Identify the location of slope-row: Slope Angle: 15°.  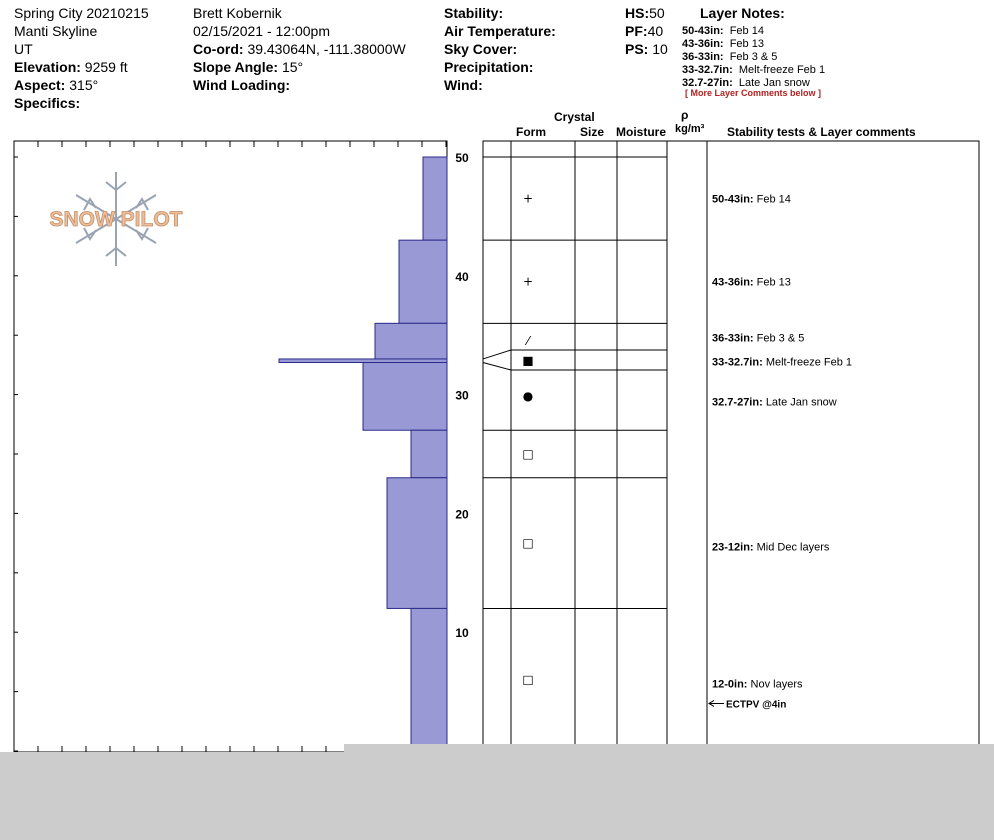
(248, 67).